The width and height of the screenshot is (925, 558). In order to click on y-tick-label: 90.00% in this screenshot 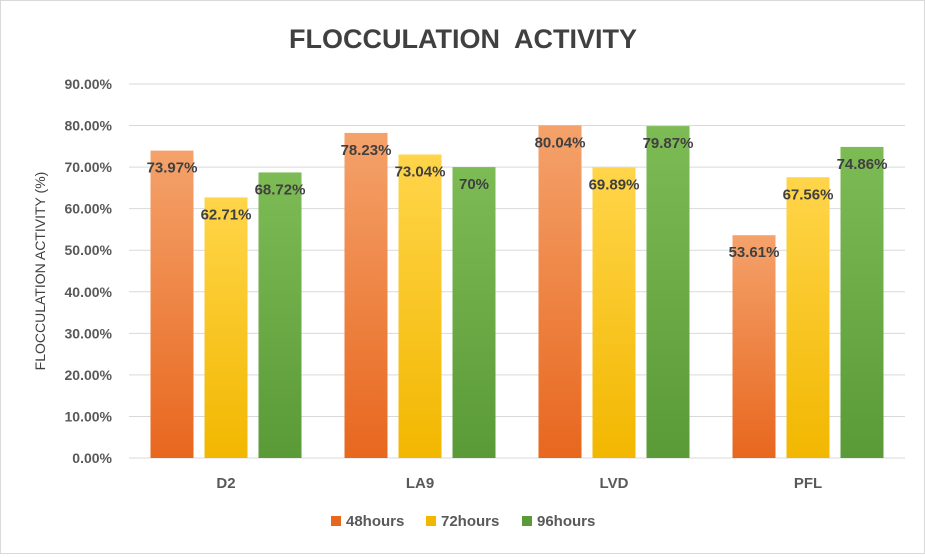, I will do `click(89, 84)`.